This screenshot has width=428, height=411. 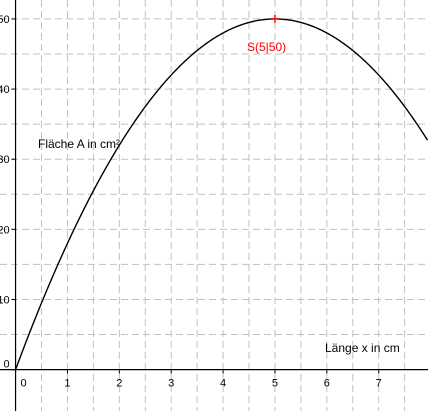 What do you see at coordinates (362, 348) in the screenshot?
I see `x-axis-label: Länge x in cm` at bounding box center [362, 348].